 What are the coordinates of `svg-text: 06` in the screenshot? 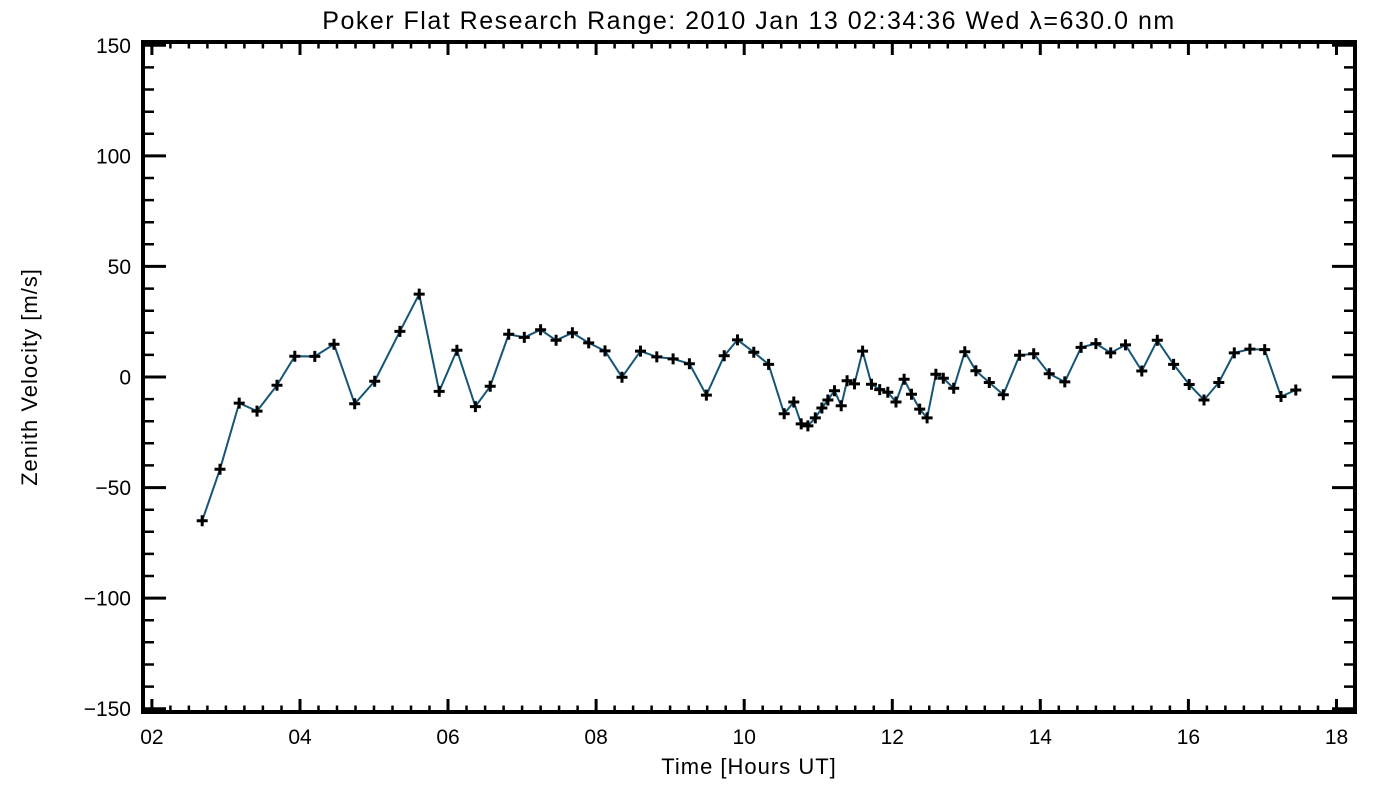 It's located at (447, 737).